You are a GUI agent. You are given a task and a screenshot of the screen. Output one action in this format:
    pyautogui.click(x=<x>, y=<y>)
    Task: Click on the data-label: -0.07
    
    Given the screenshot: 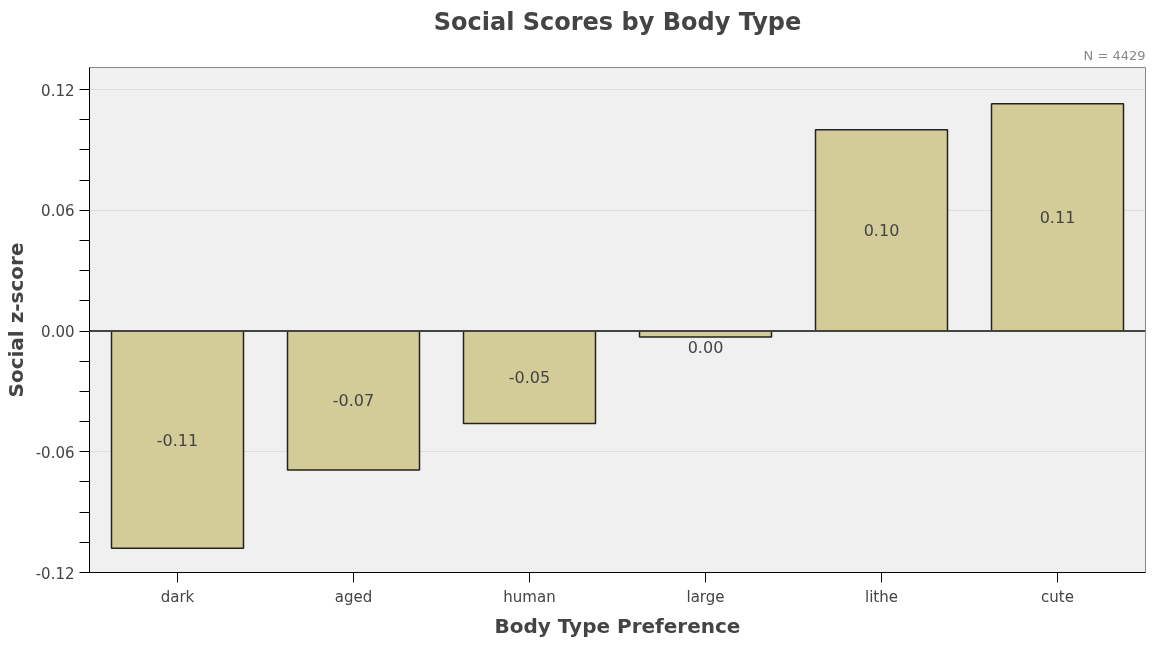 What is the action you would take?
    pyautogui.click(x=353, y=401)
    